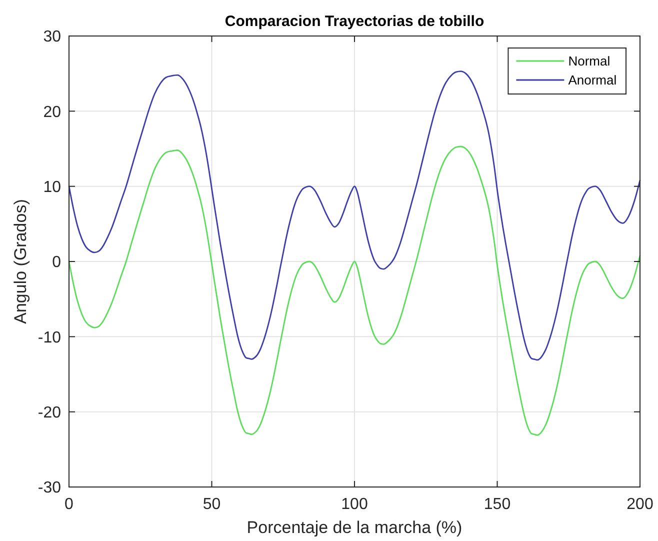 This screenshot has height=541, width=658. What do you see at coordinates (50, 413) in the screenshot?
I see `y-tick-label: -20` at bounding box center [50, 413].